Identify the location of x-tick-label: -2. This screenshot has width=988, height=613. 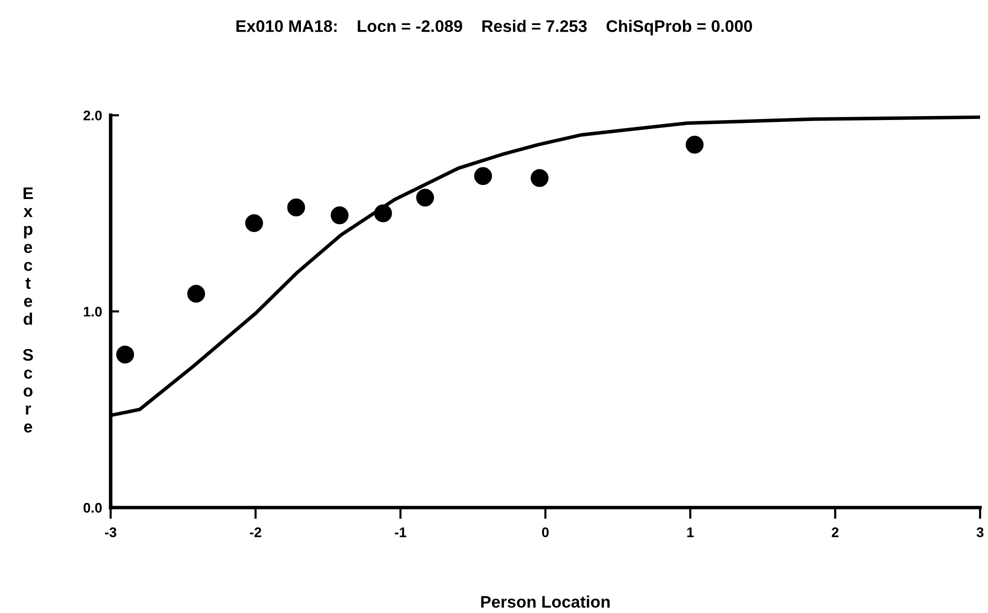
(256, 532).